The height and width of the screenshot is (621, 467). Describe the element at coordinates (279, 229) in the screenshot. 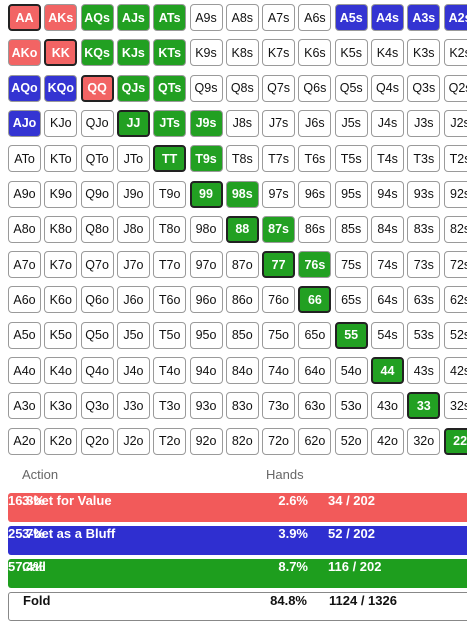

I see `hand-cell: 87s` at that location.